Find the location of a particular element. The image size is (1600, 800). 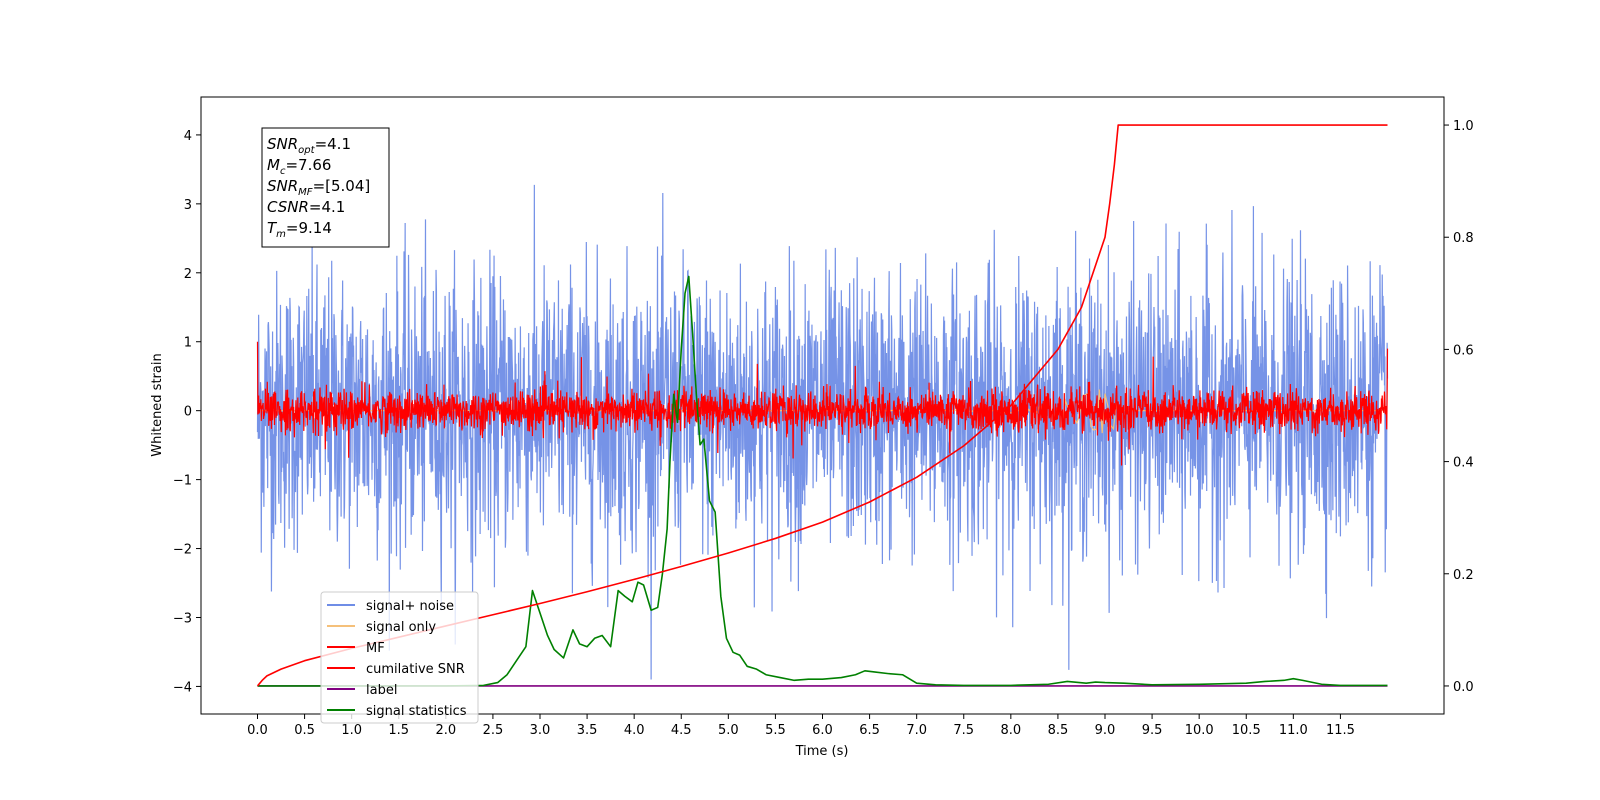

x-tick-label: 3.0 is located at coordinates (540, 730).